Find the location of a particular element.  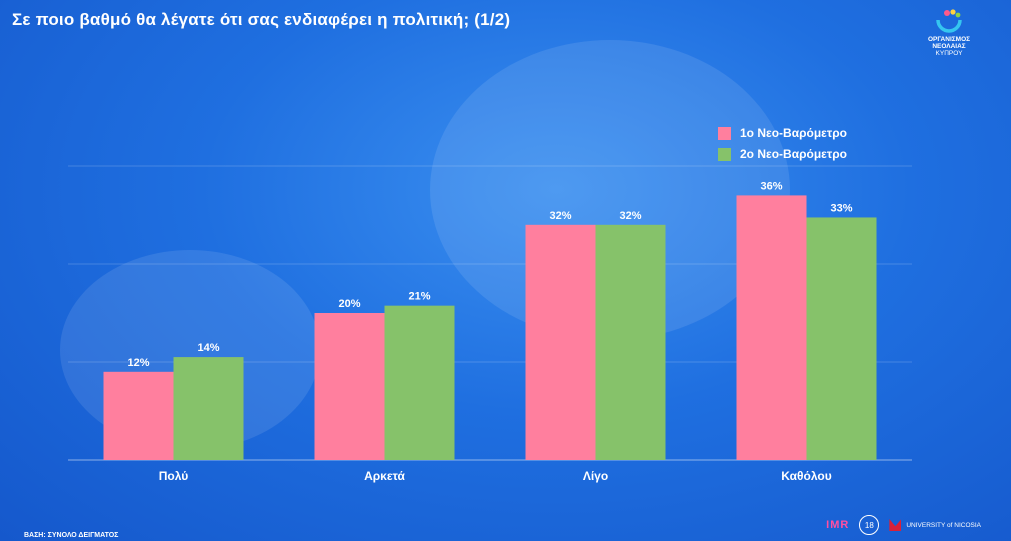

legend-swatch-series1 is located at coordinates (724, 133).